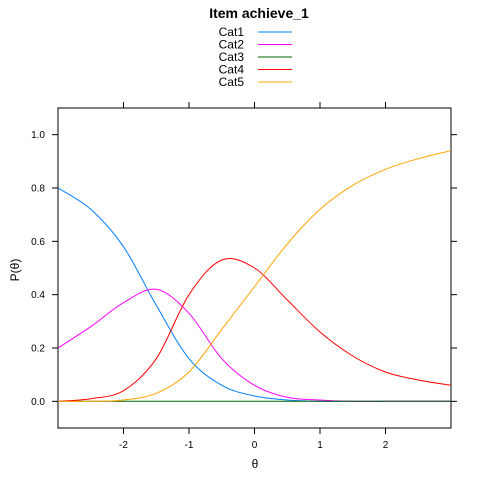  What do you see at coordinates (259, 13) in the screenshot?
I see `chart-title: Item achieve_1` at bounding box center [259, 13].